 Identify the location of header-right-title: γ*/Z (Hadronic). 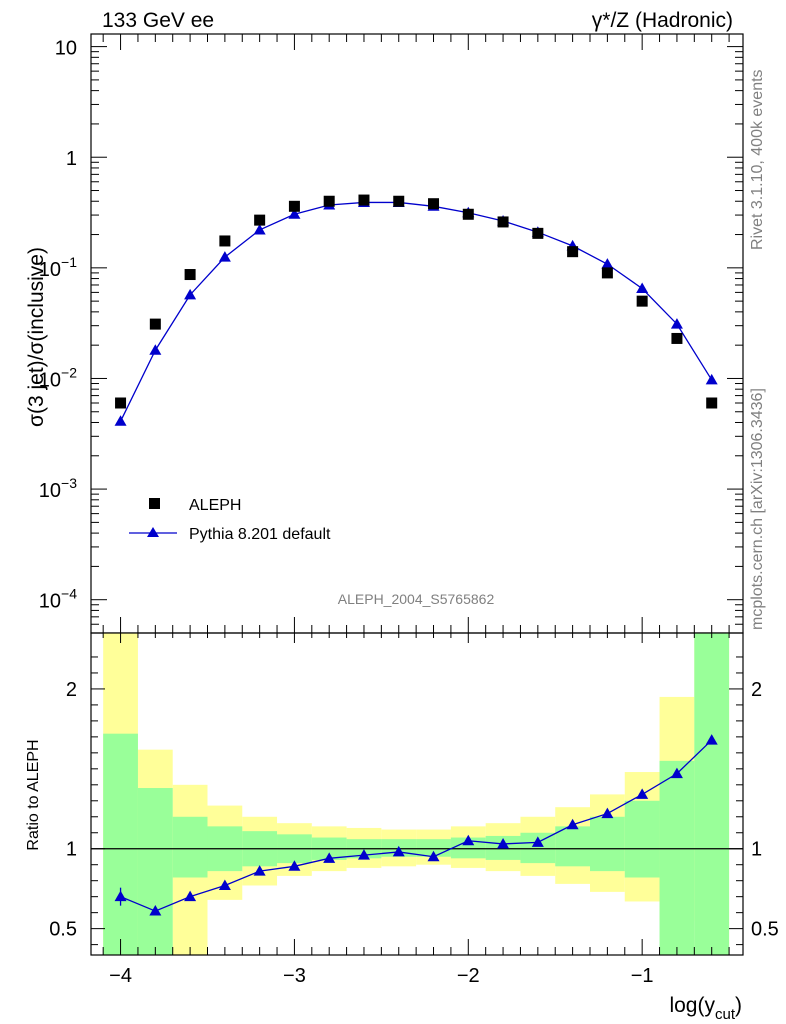
(662, 20).